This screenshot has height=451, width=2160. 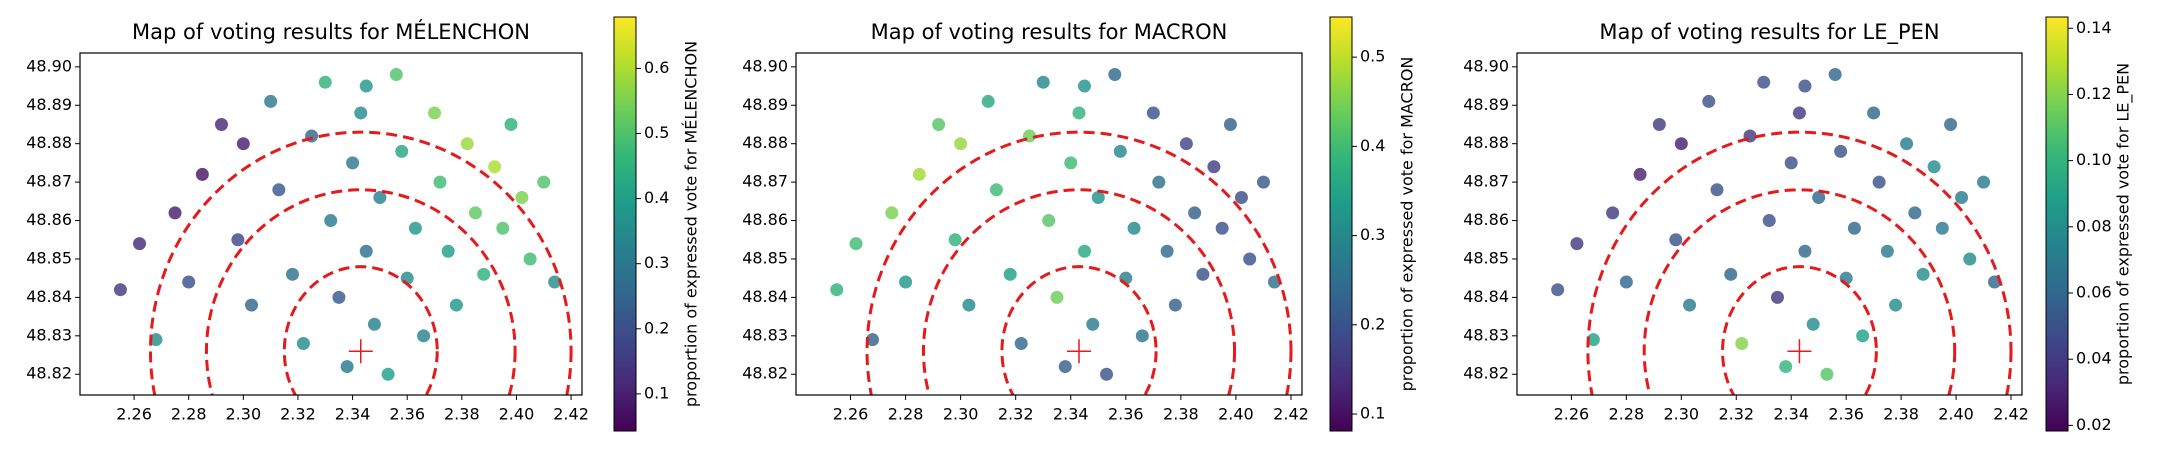 What do you see at coordinates (360, 351) in the screenshot?
I see `center-marker` at bounding box center [360, 351].